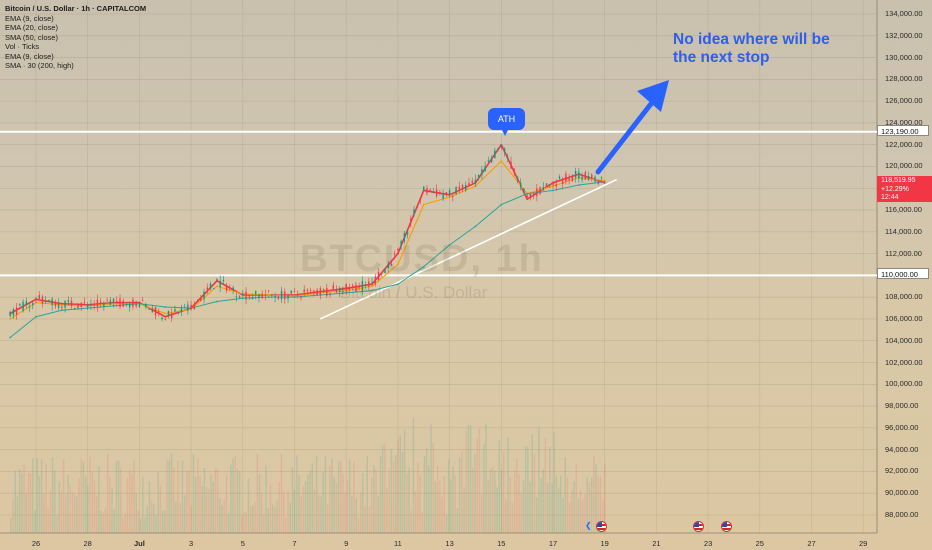 The width and height of the screenshot is (932, 550). I want to click on legend-ema9: EMA (9, close), so click(29, 18).